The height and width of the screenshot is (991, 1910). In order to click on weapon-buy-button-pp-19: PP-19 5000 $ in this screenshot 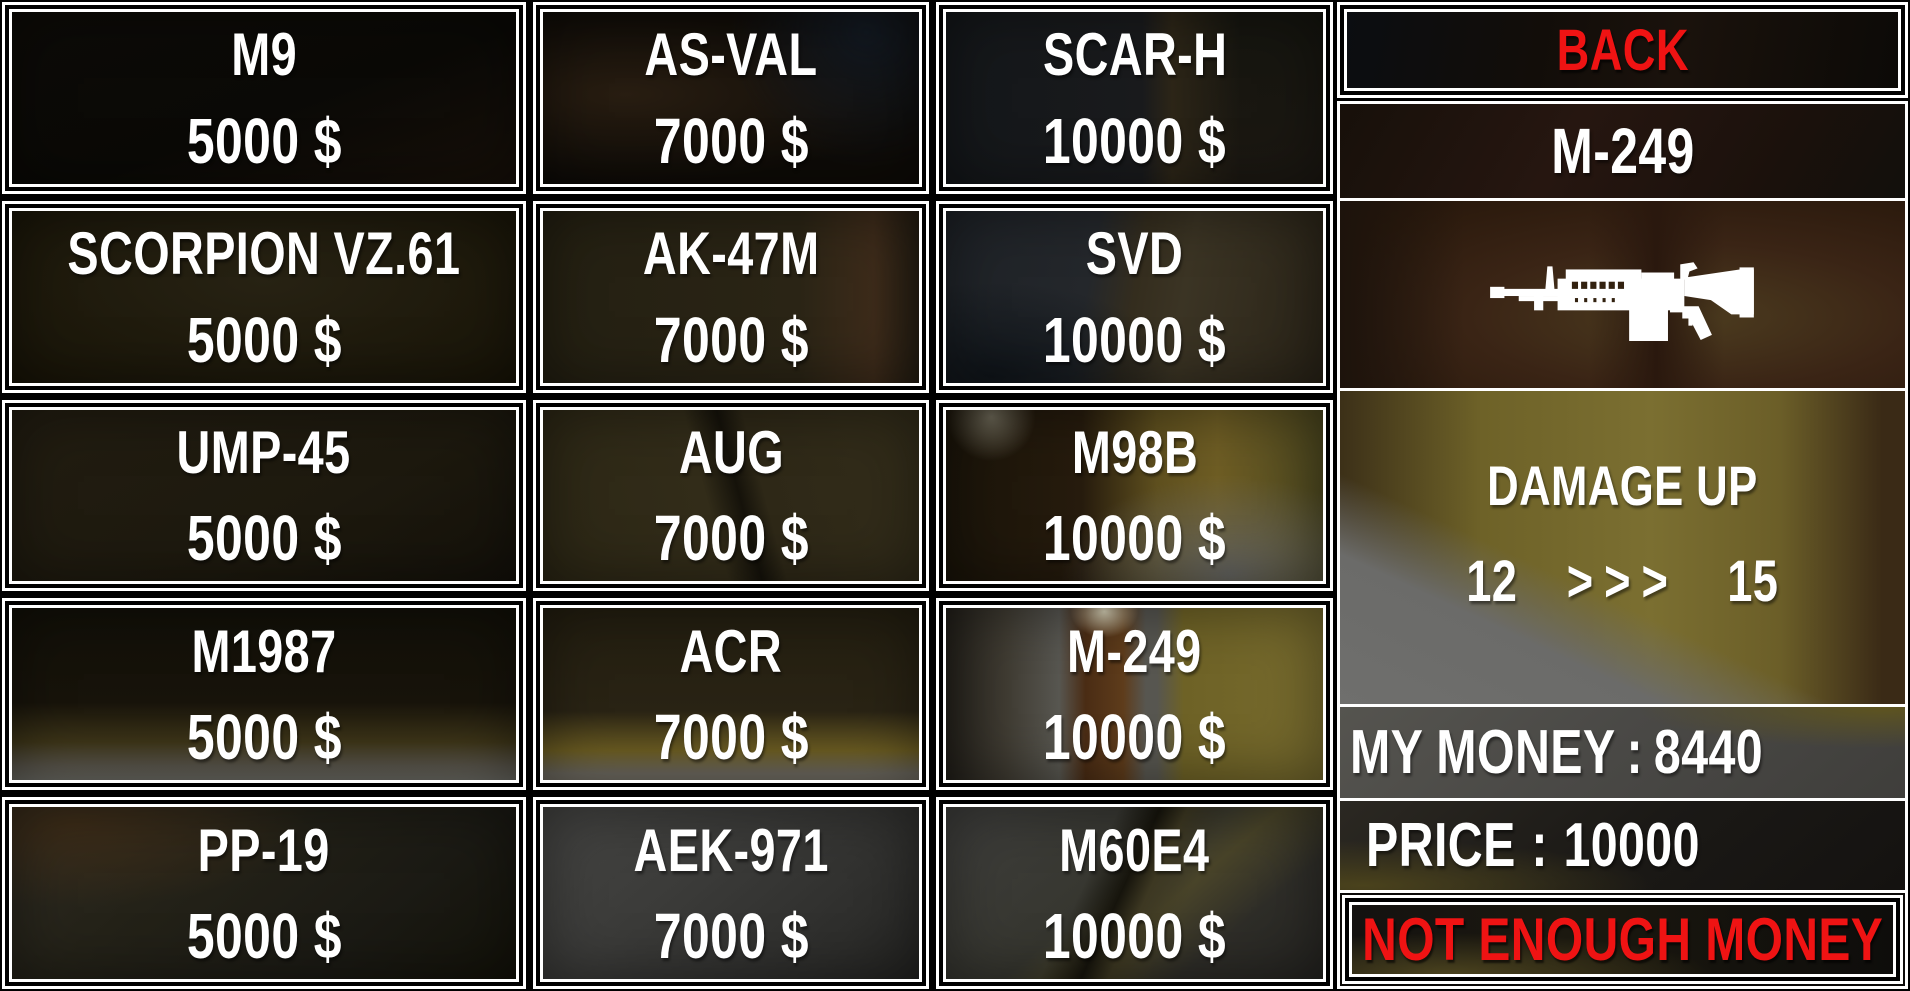, I will do `click(264, 893)`.